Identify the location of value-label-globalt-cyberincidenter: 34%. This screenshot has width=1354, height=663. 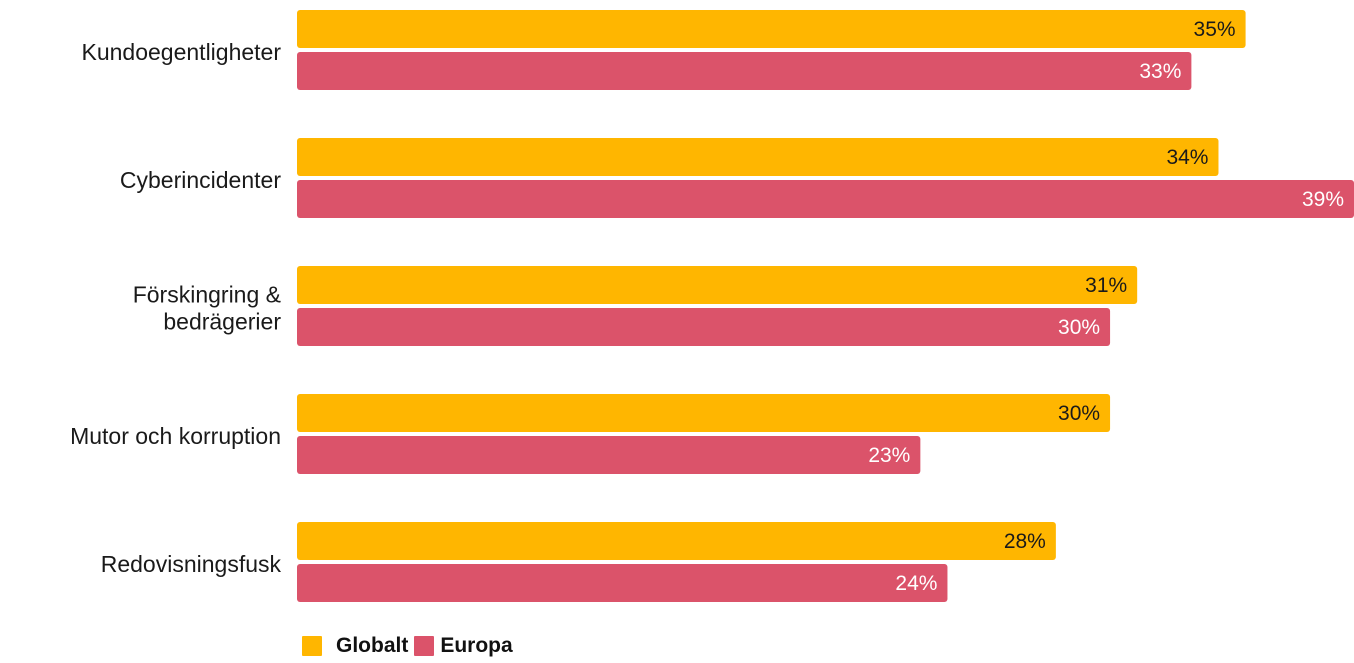
(1187, 157).